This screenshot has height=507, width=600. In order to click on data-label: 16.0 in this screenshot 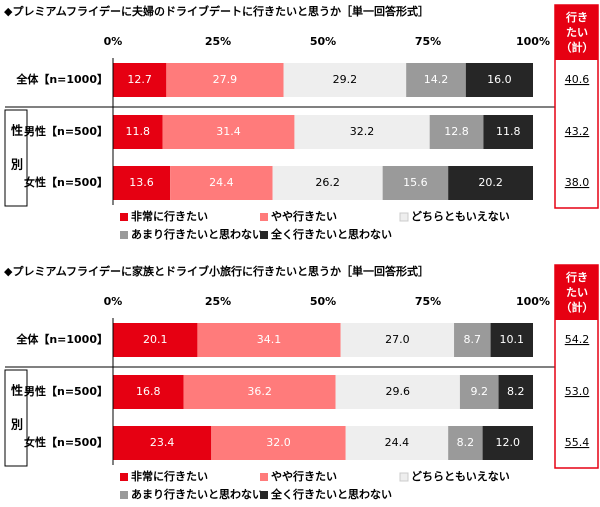, I will do `click(499, 79)`.